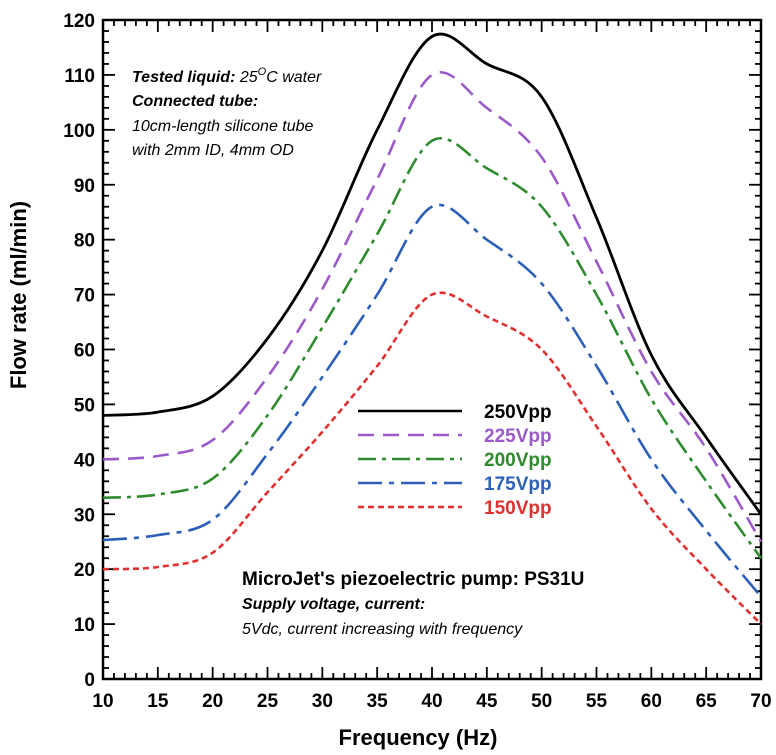  Describe the element at coordinates (158, 701) in the screenshot. I see `x-tick-label: 15` at that location.